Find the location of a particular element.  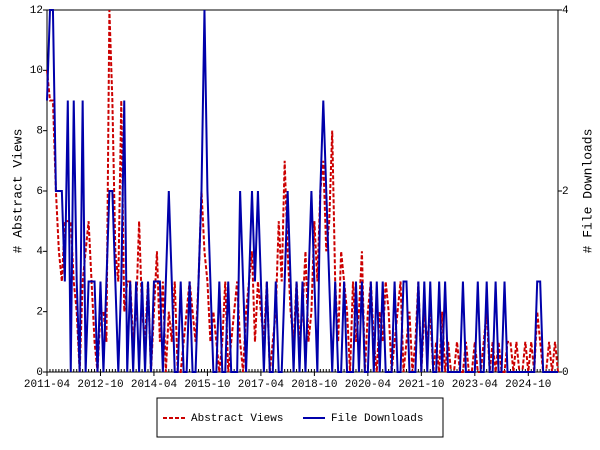

x-tick-label: 2014-04 is located at coordinates (154, 385).